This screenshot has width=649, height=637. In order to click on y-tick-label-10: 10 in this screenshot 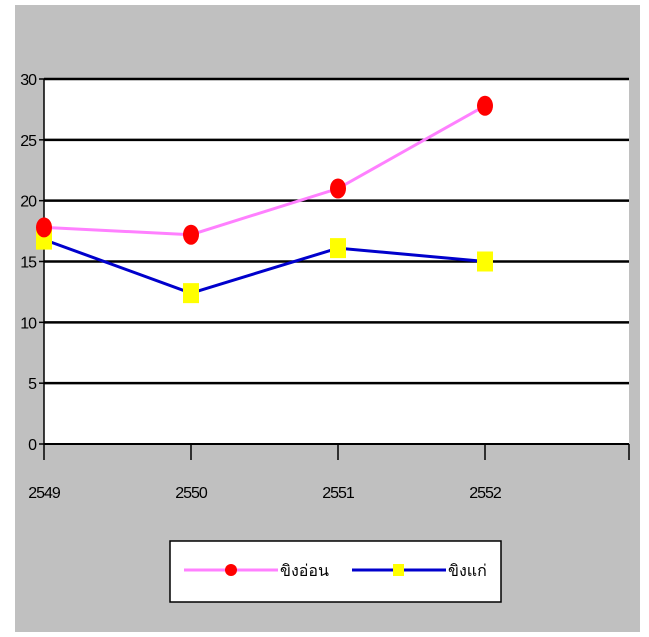, I will do `click(28, 323)`.